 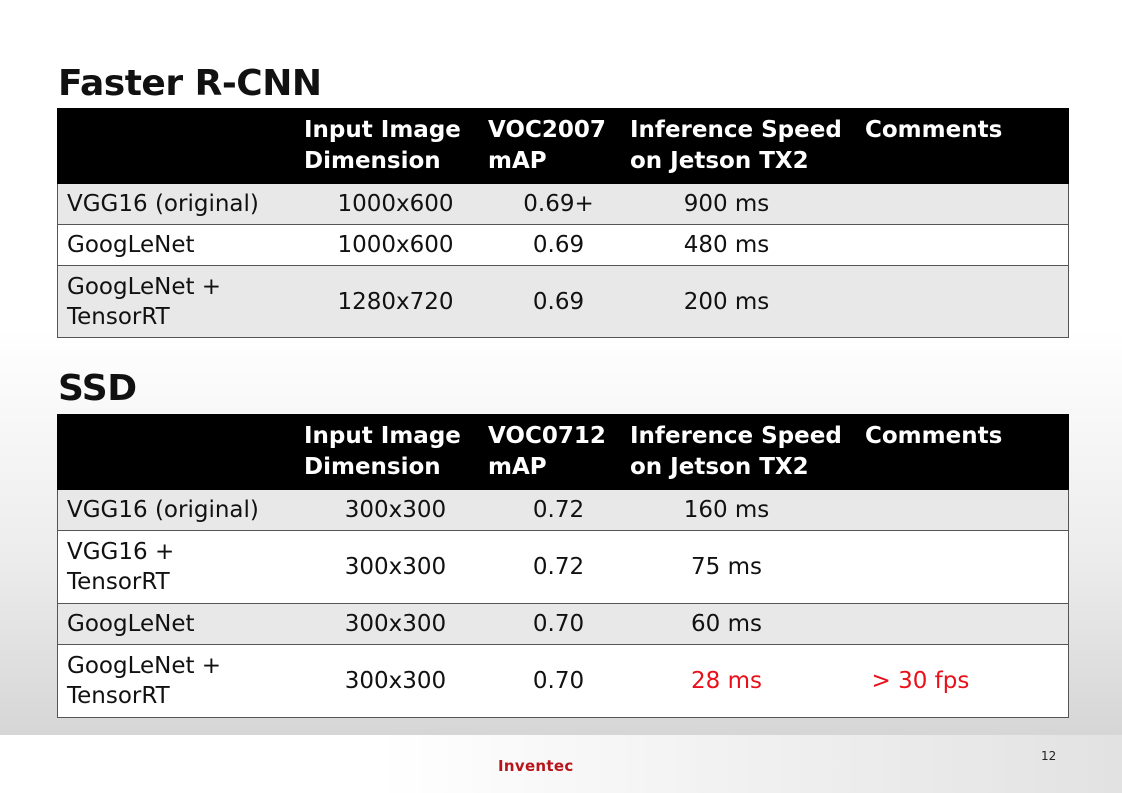 I want to click on table-row: GoogLeNet 1000x600 0.69 480 ms, so click(x=563, y=245).